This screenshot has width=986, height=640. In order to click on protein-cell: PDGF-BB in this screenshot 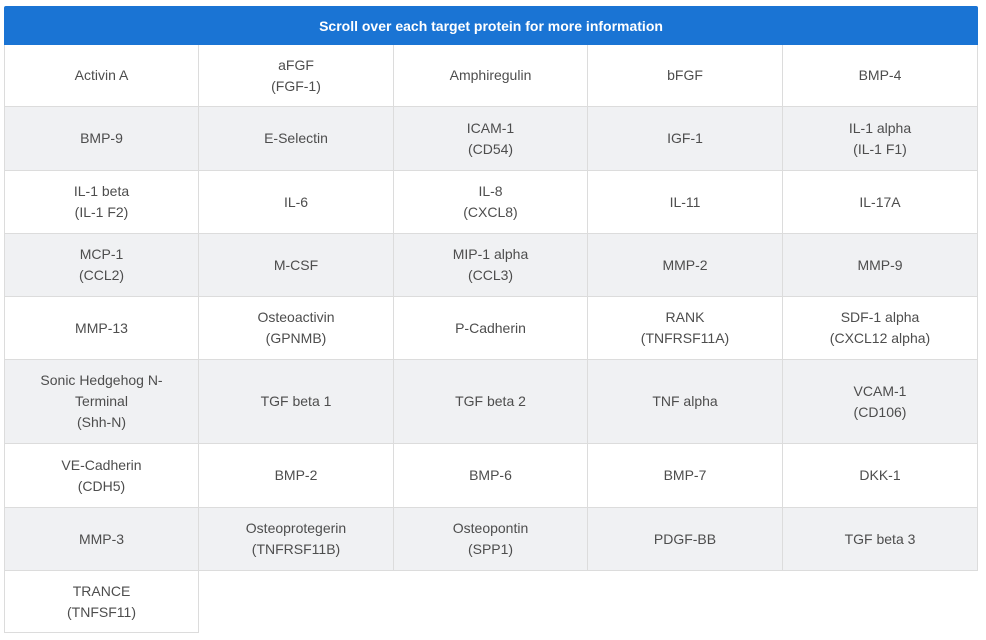, I will do `click(685, 539)`.